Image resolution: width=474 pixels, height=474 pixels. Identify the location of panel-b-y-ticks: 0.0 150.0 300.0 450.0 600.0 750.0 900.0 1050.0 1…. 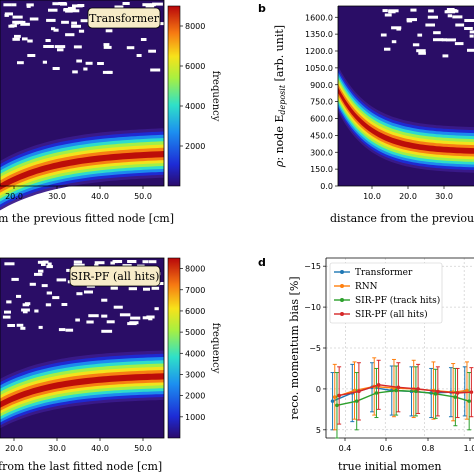
(321, 102).